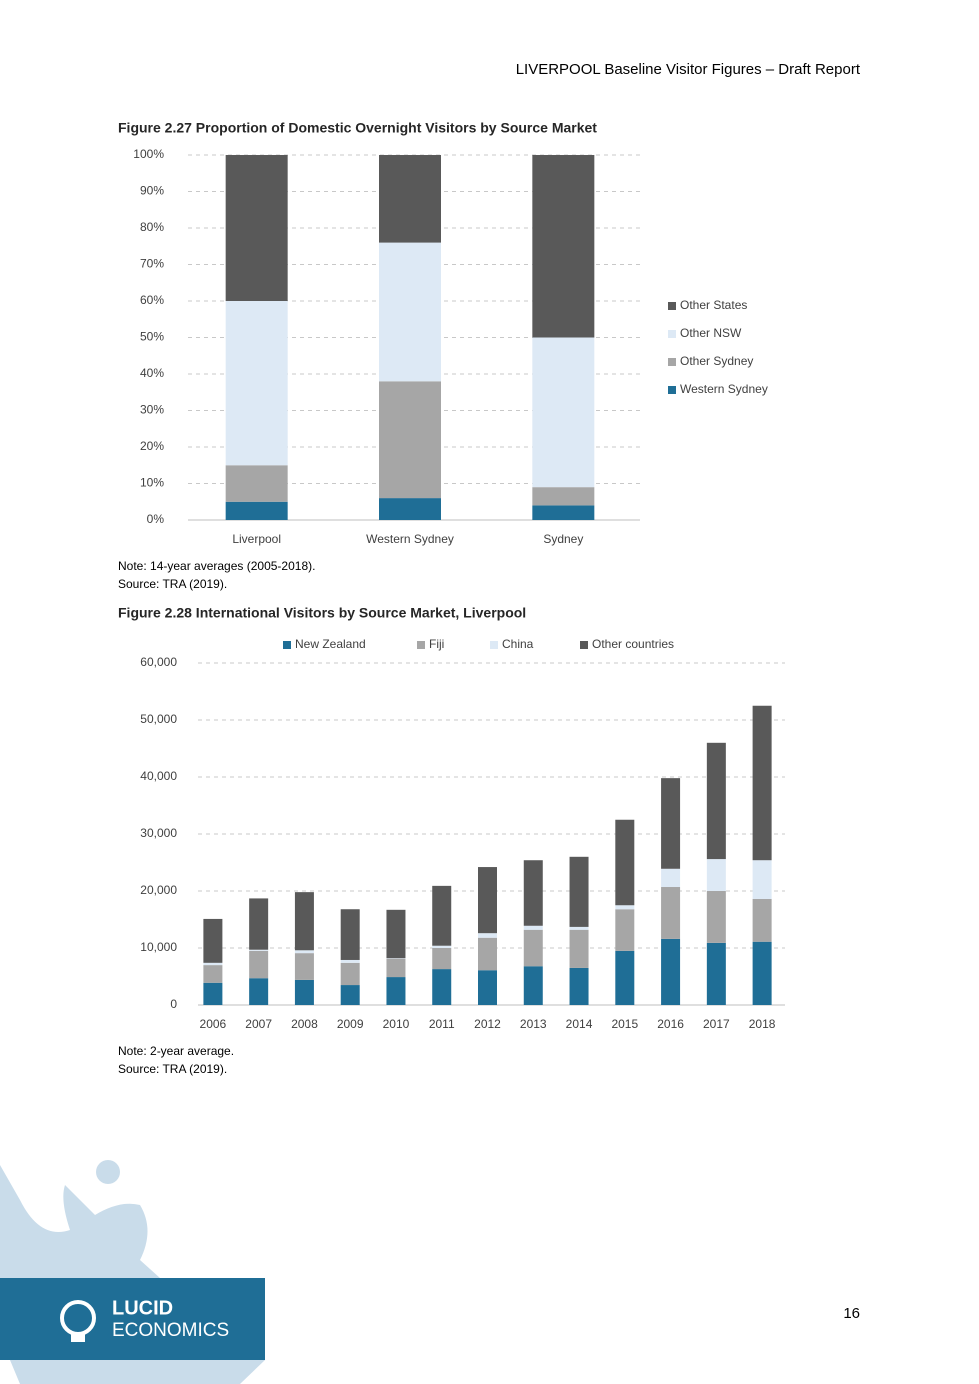 This screenshot has width=979, height=1384. Describe the element at coordinates (152, 410) in the screenshot. I see `y-tick-label: 30%` at that location.